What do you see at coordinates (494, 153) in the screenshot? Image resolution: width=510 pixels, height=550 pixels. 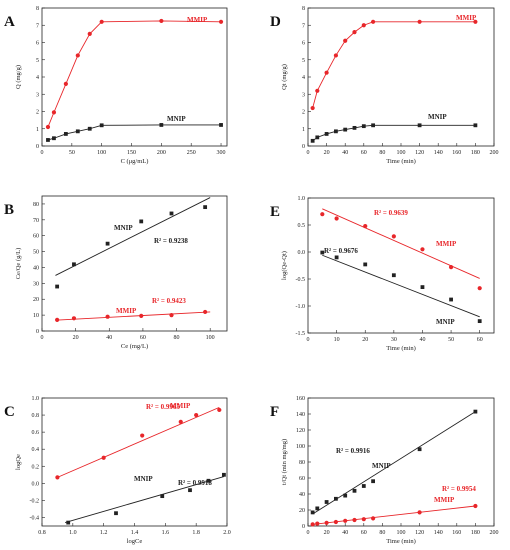 I see `x-tick-label: 200` at bounding box center [494, 153].